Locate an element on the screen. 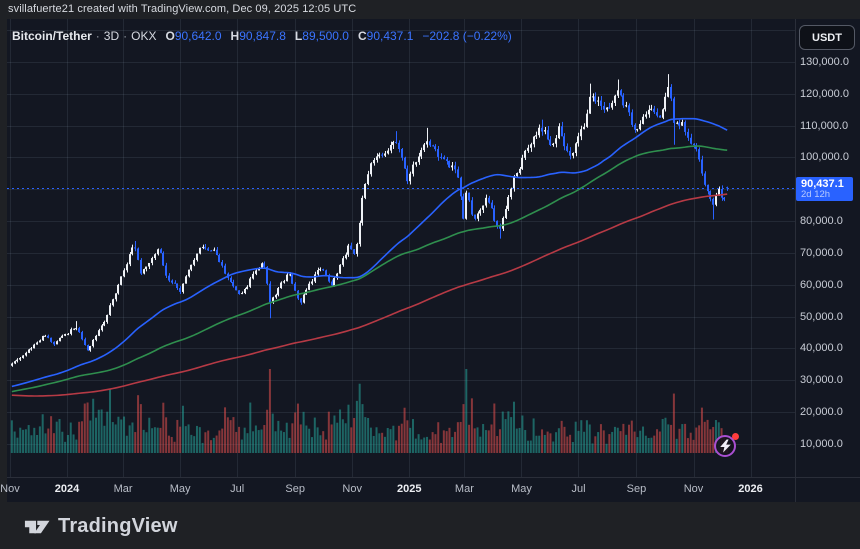  last-price-label: 90,437.1 2d 12h is located at coordinates (824, 189).